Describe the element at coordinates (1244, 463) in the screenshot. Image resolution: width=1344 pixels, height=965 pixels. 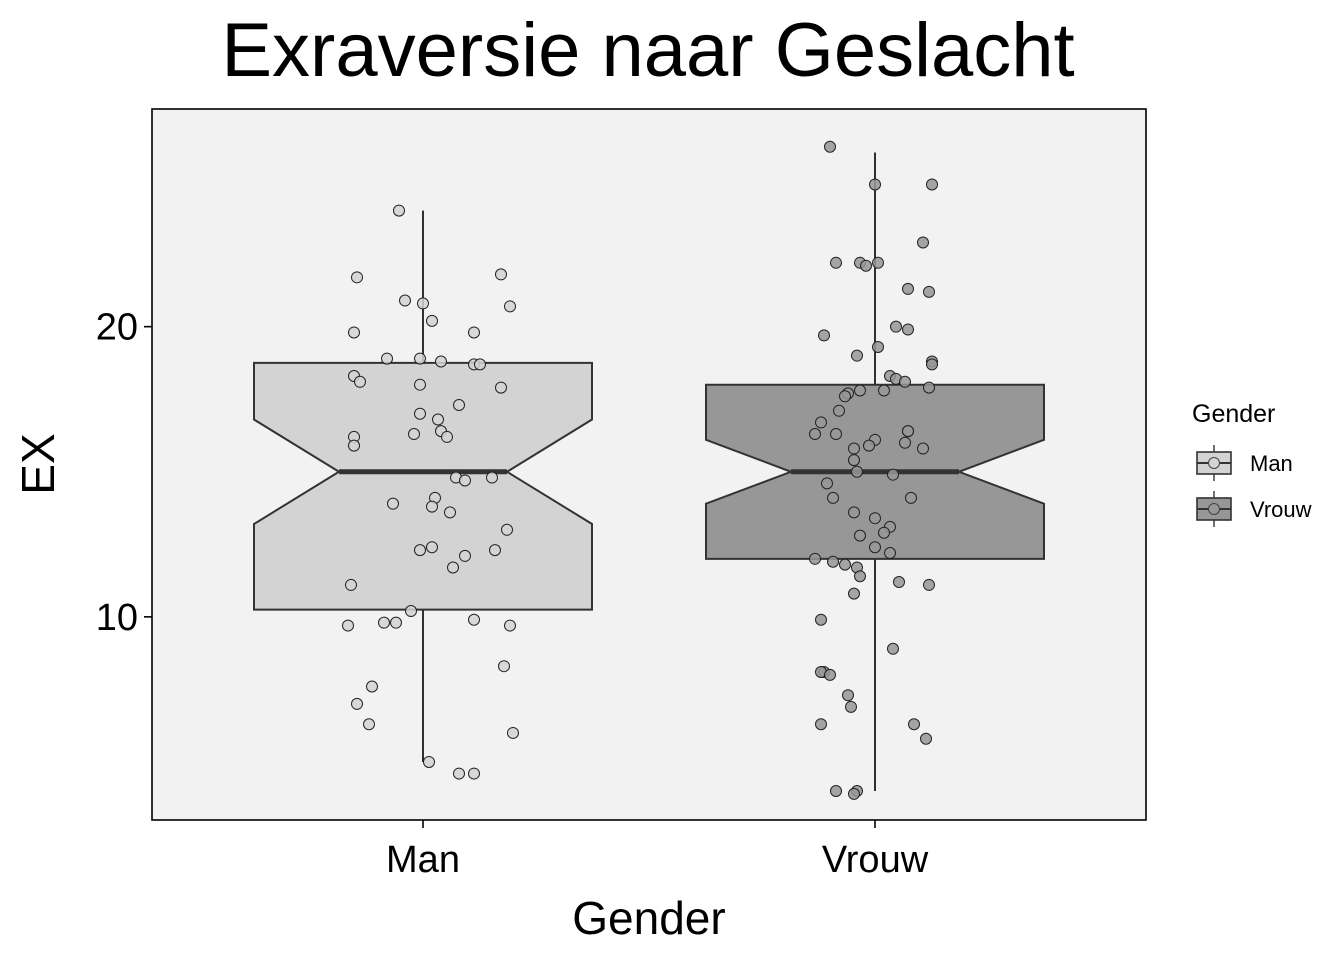
I see `legend-entry-man: Man` at that location.